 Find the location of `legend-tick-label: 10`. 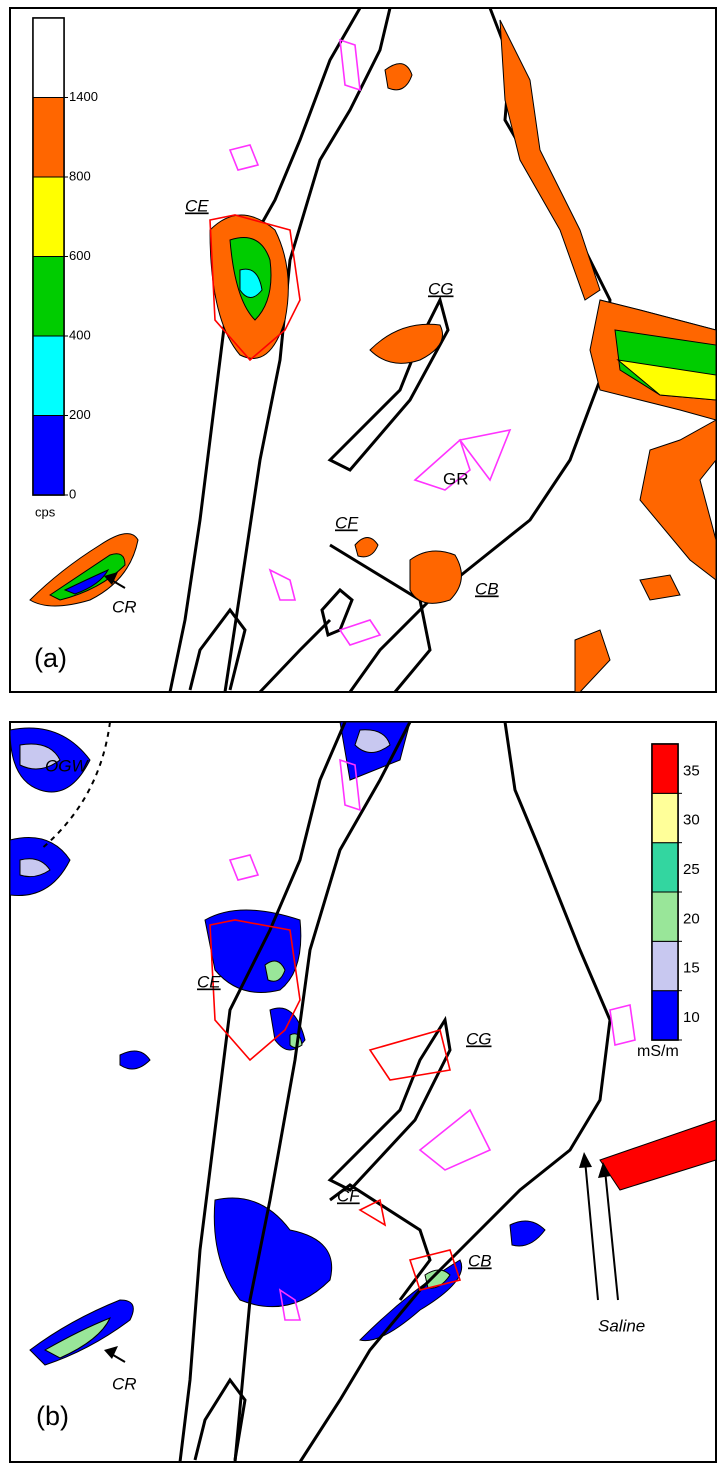

legend-tick-label: 10 is located at coordinates (691, 1017).